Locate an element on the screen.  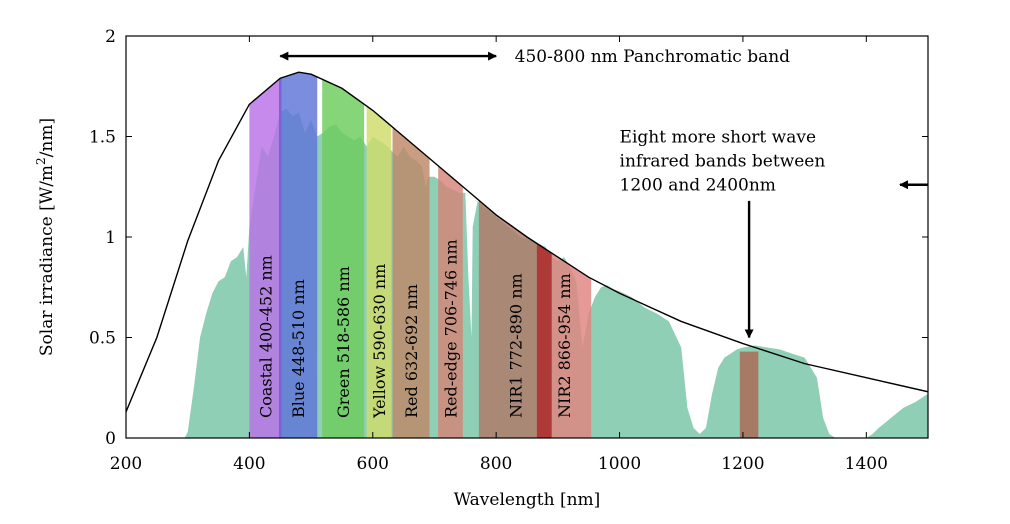
band-label-8: NIR2 866-954 nm is located at coordinates (564, 345).